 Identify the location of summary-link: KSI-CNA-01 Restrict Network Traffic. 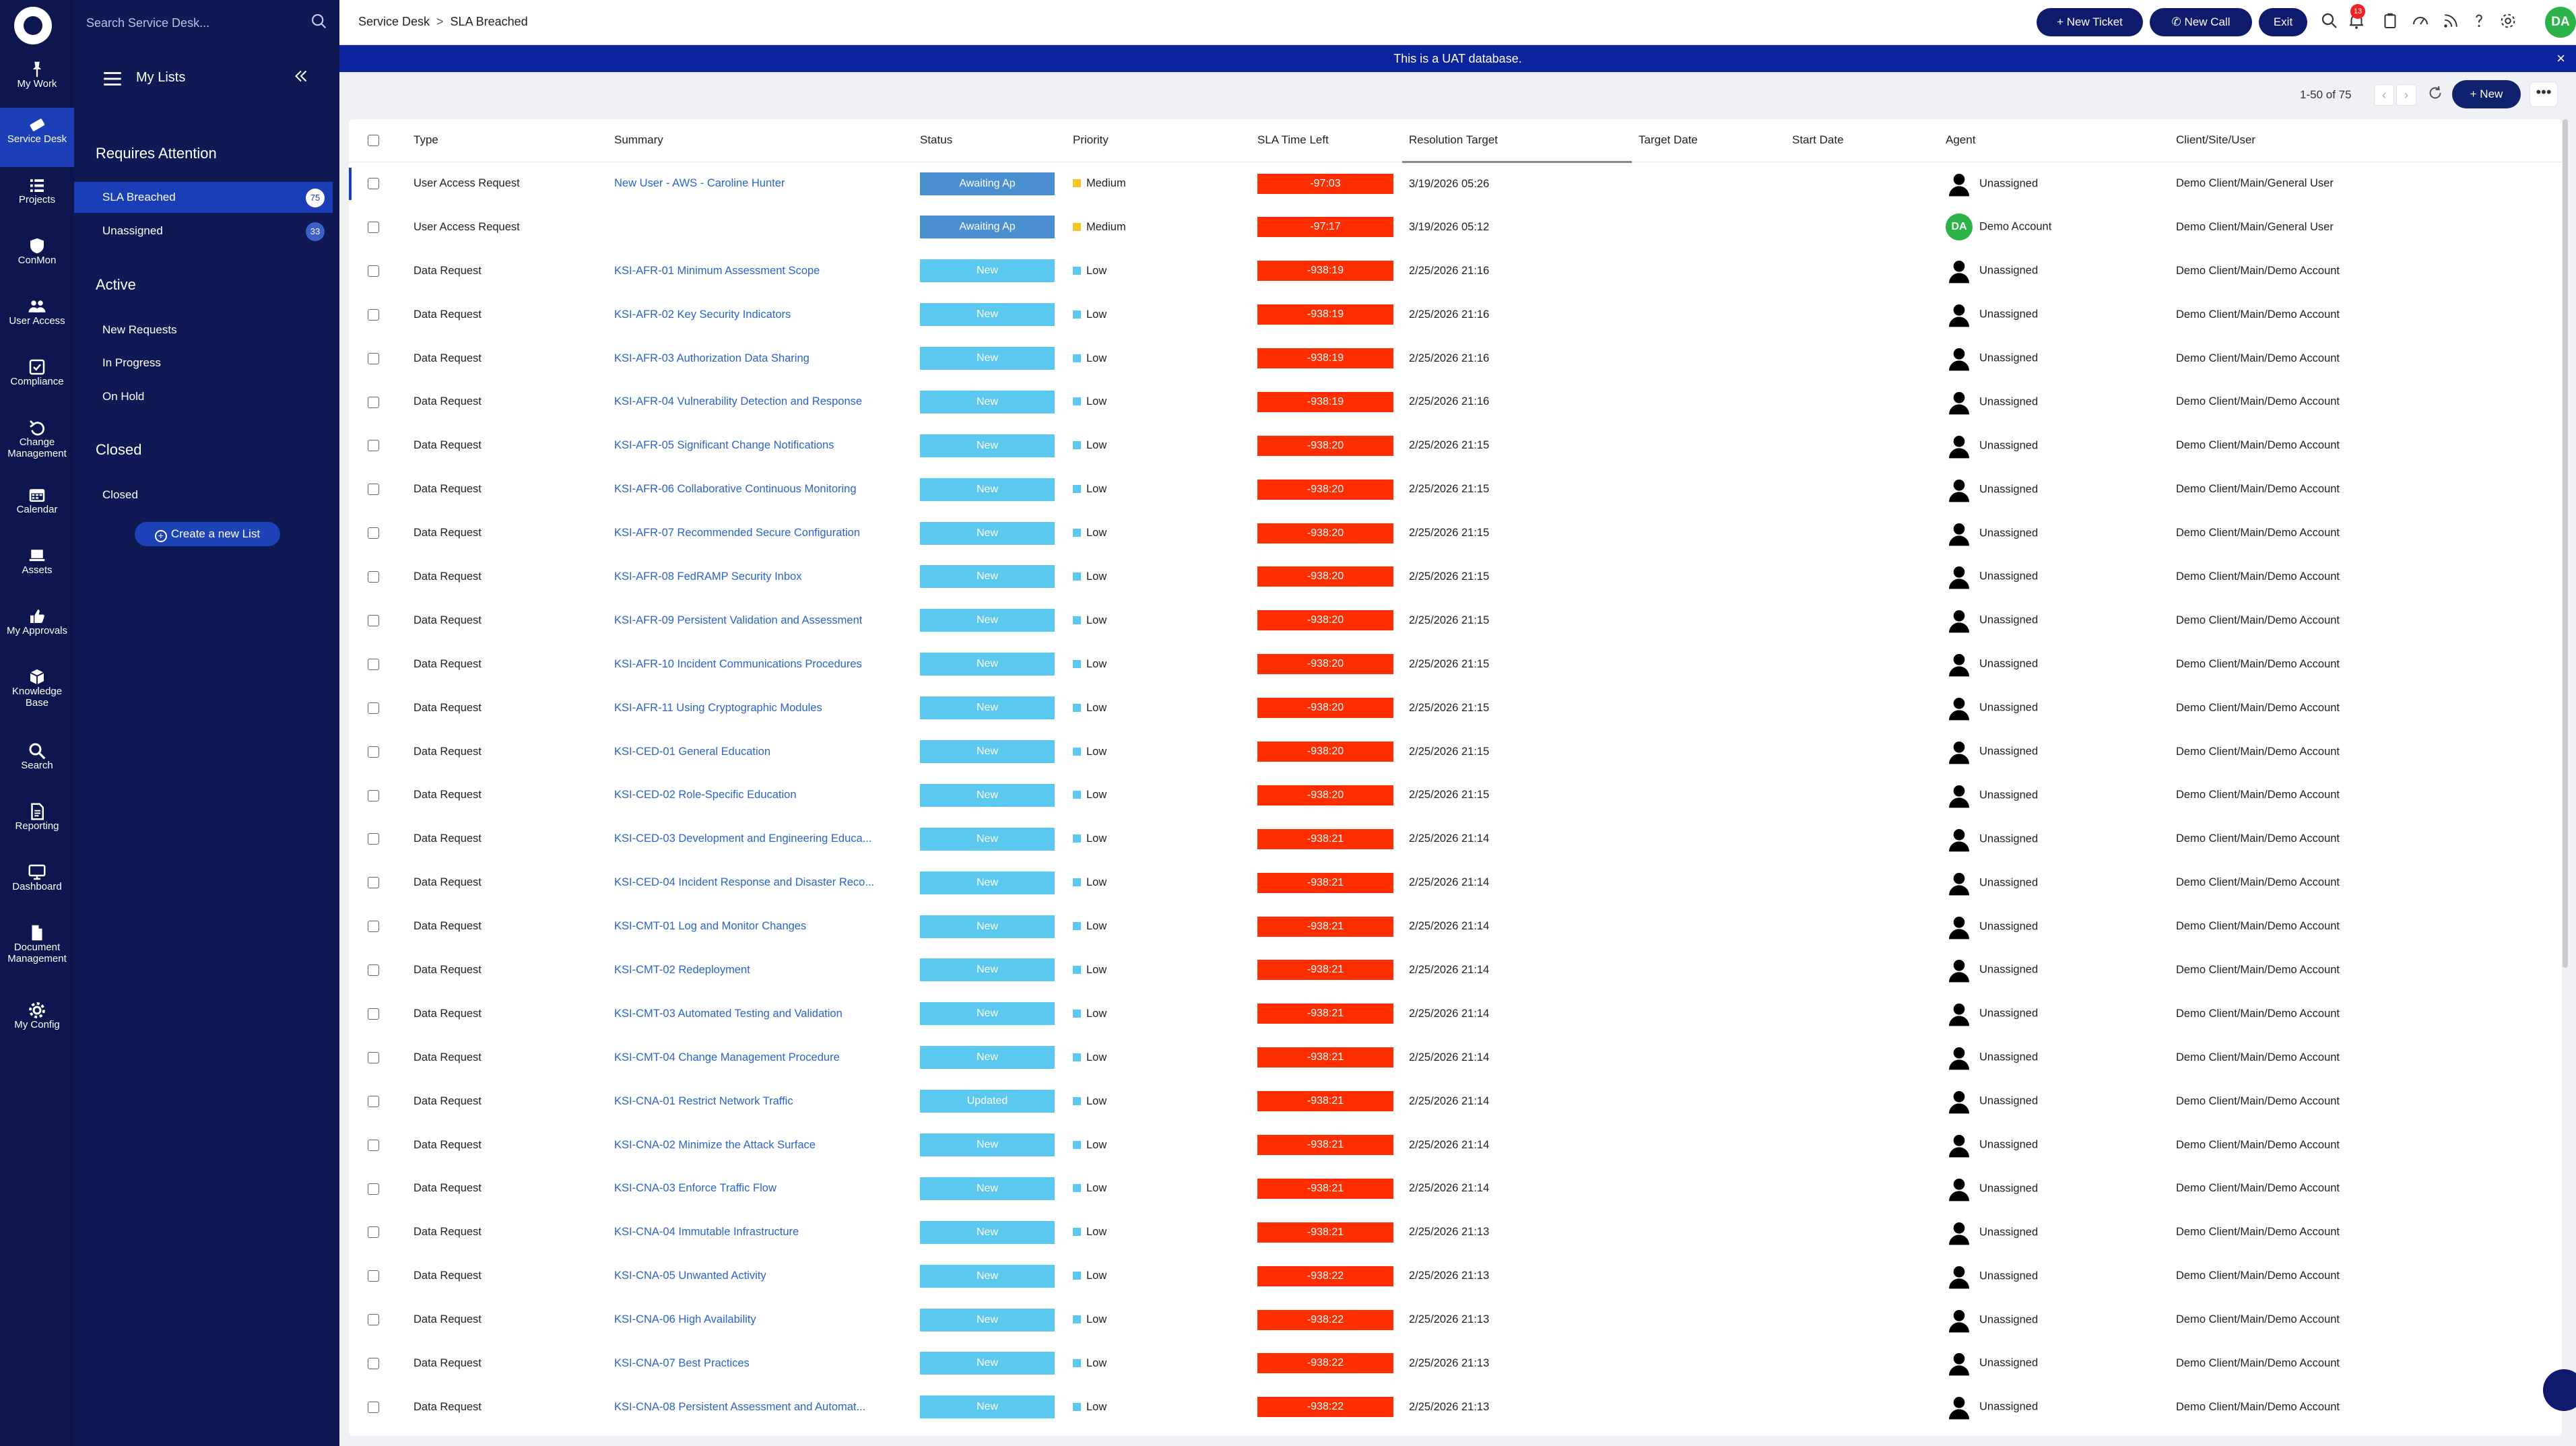
(703, 1100).